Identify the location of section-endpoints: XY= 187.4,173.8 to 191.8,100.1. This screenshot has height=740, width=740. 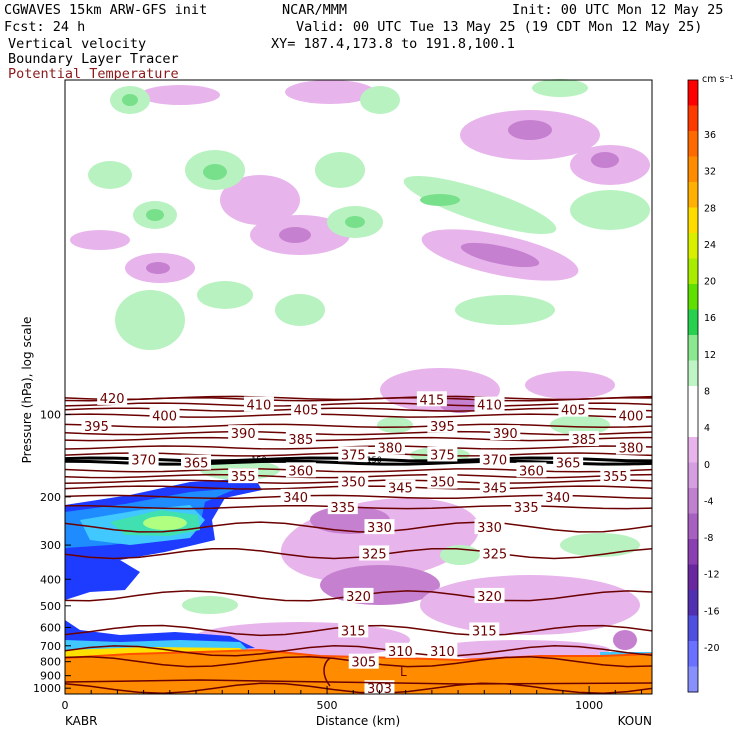
(393, 44).